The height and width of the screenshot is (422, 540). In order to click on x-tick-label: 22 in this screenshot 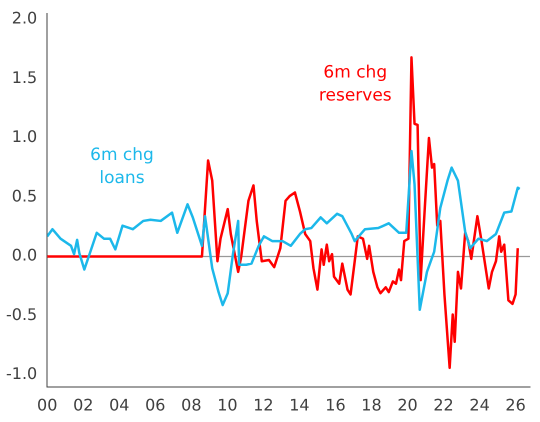, I will do `click(443, 405)`.